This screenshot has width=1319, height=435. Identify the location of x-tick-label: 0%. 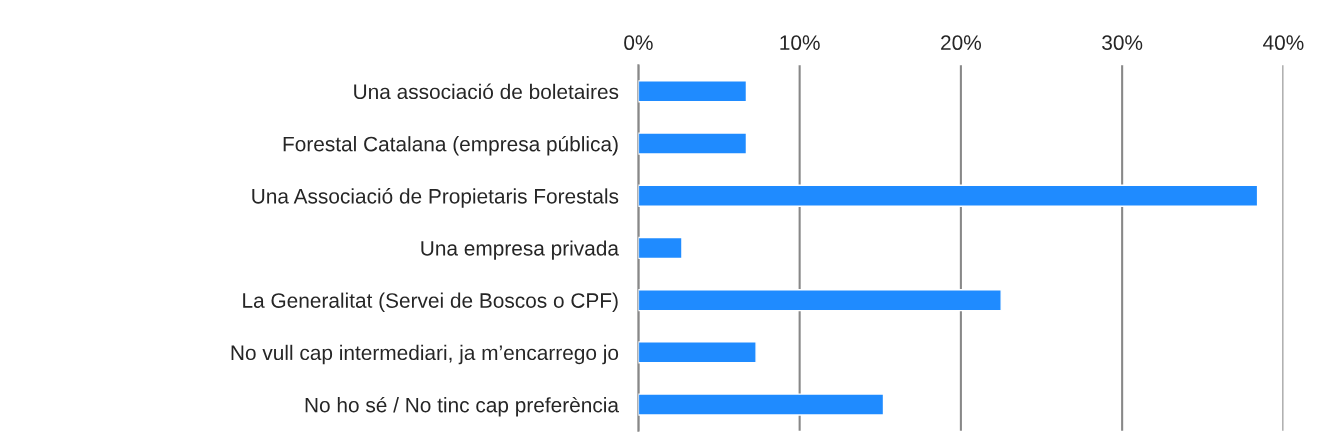
(638, 43).